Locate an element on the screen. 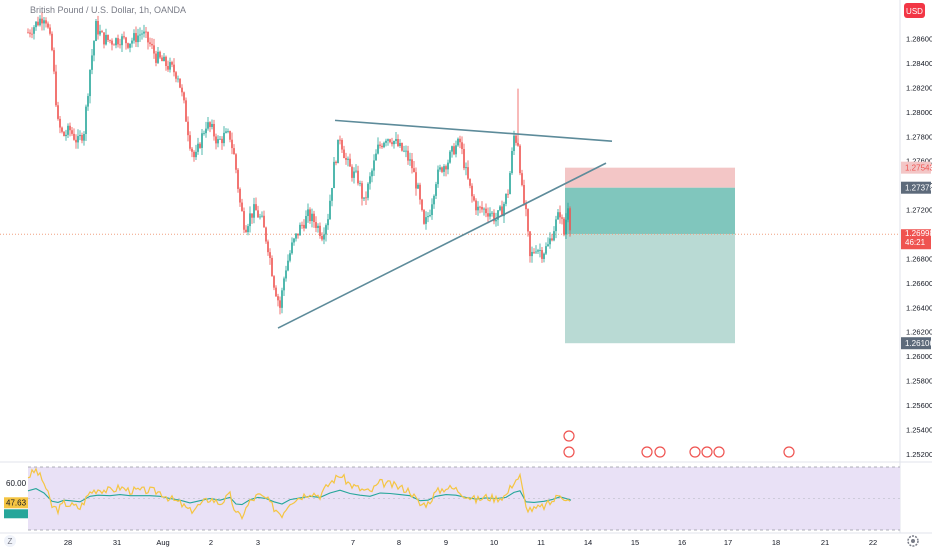 The width and height of the screenshot is (932, 555). lower-trendline is located at coordinates (442, 245).